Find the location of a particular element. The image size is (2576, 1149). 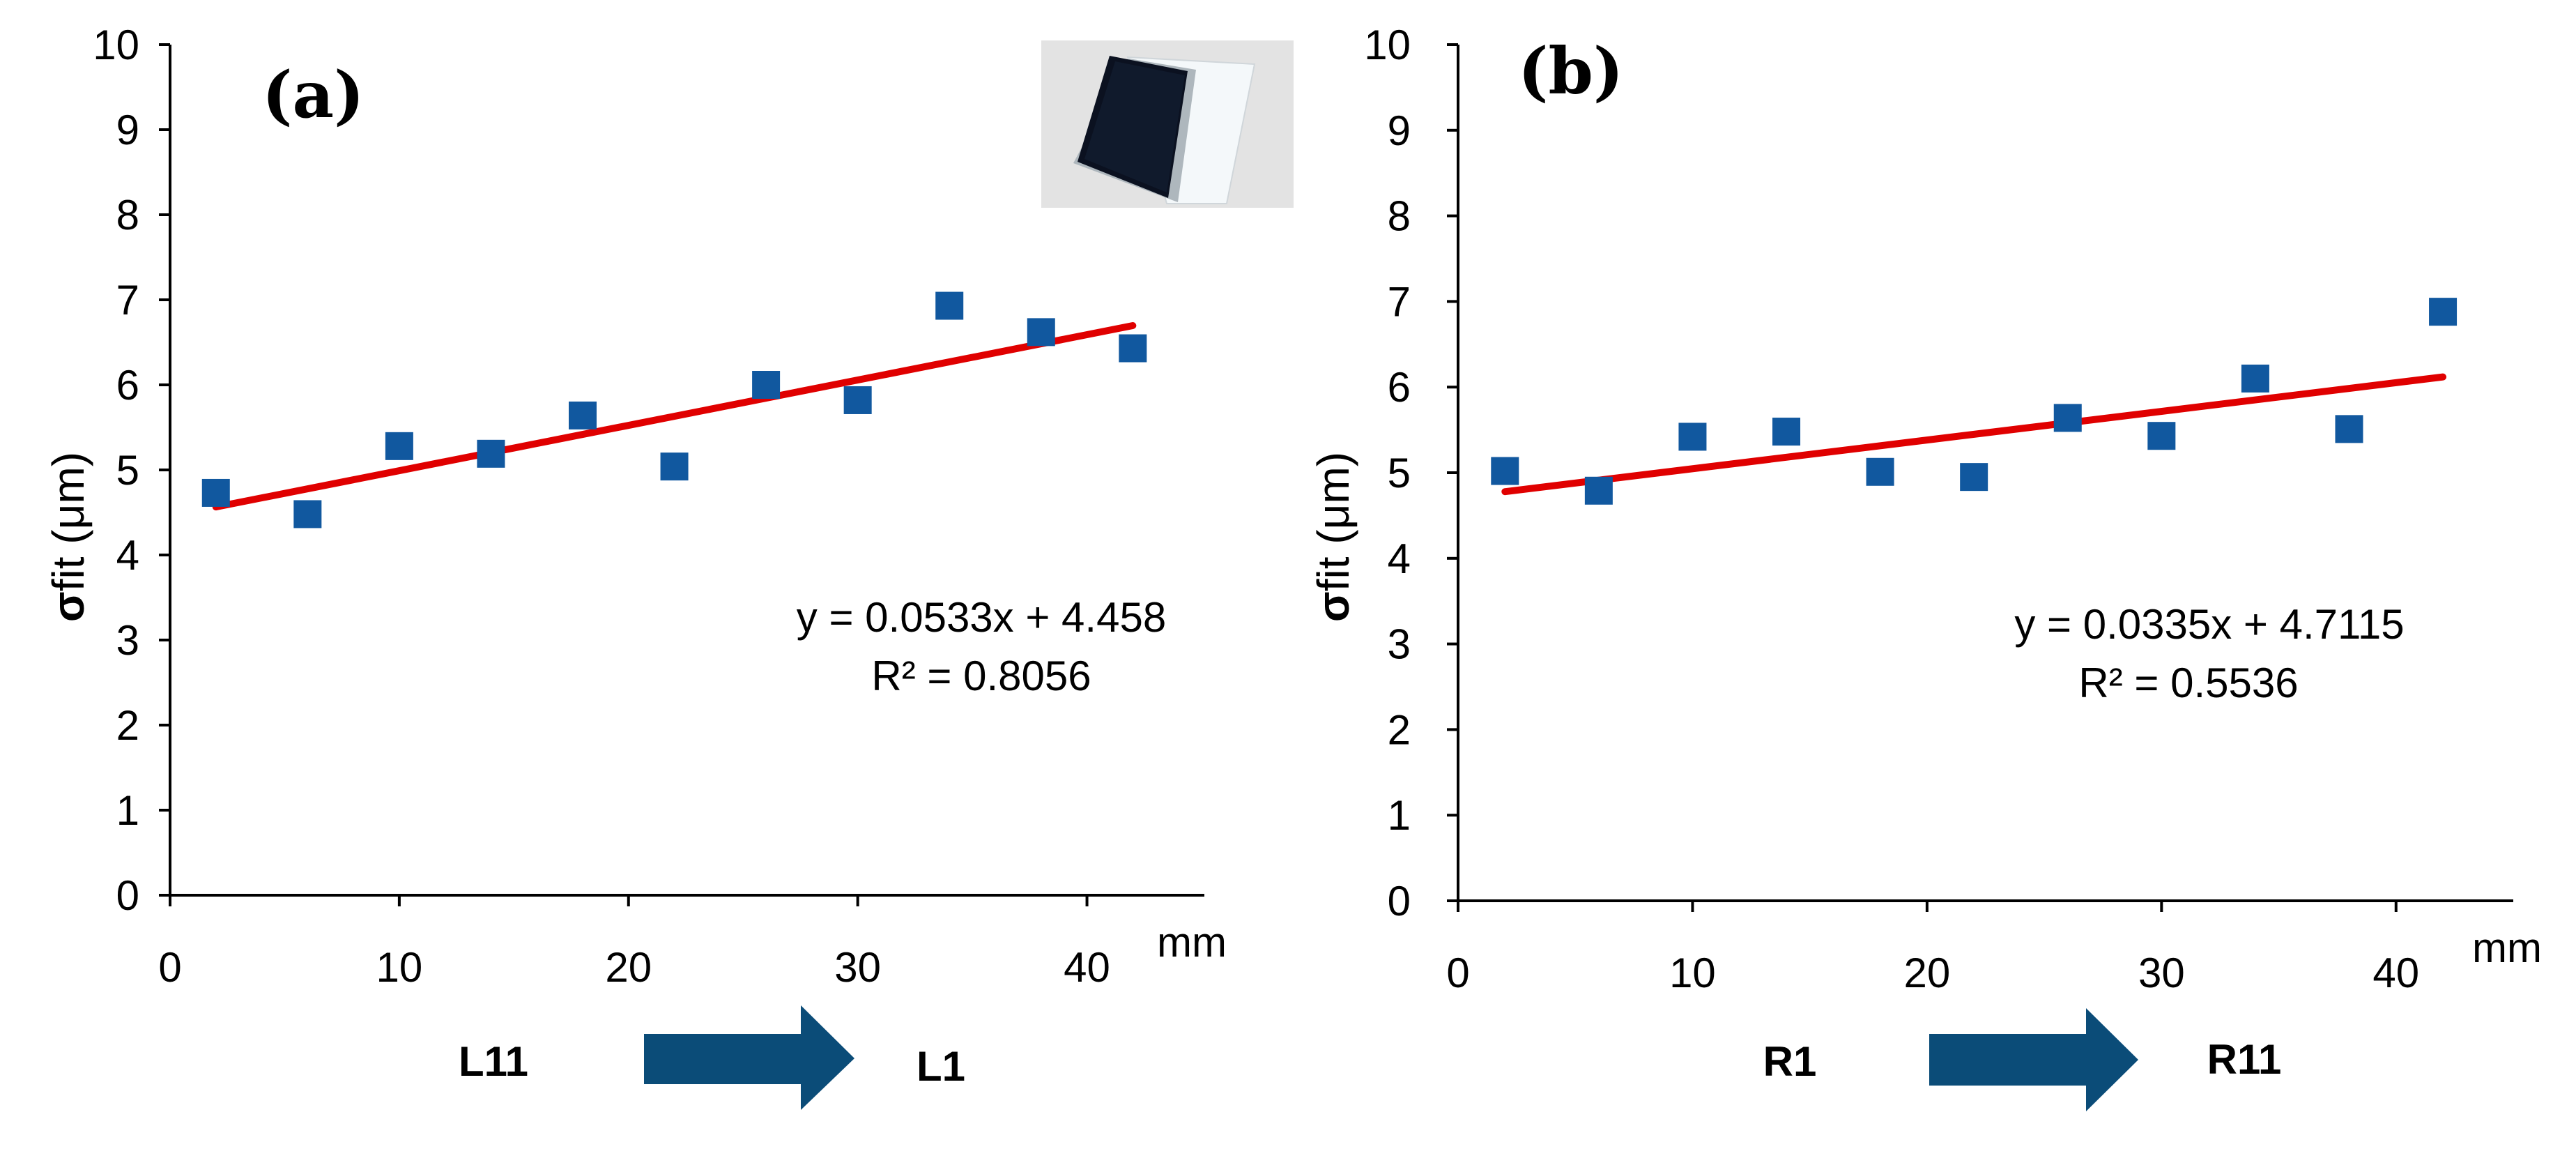

panel-a-x-tick-label: 30 is located at coordinates (858, 967).